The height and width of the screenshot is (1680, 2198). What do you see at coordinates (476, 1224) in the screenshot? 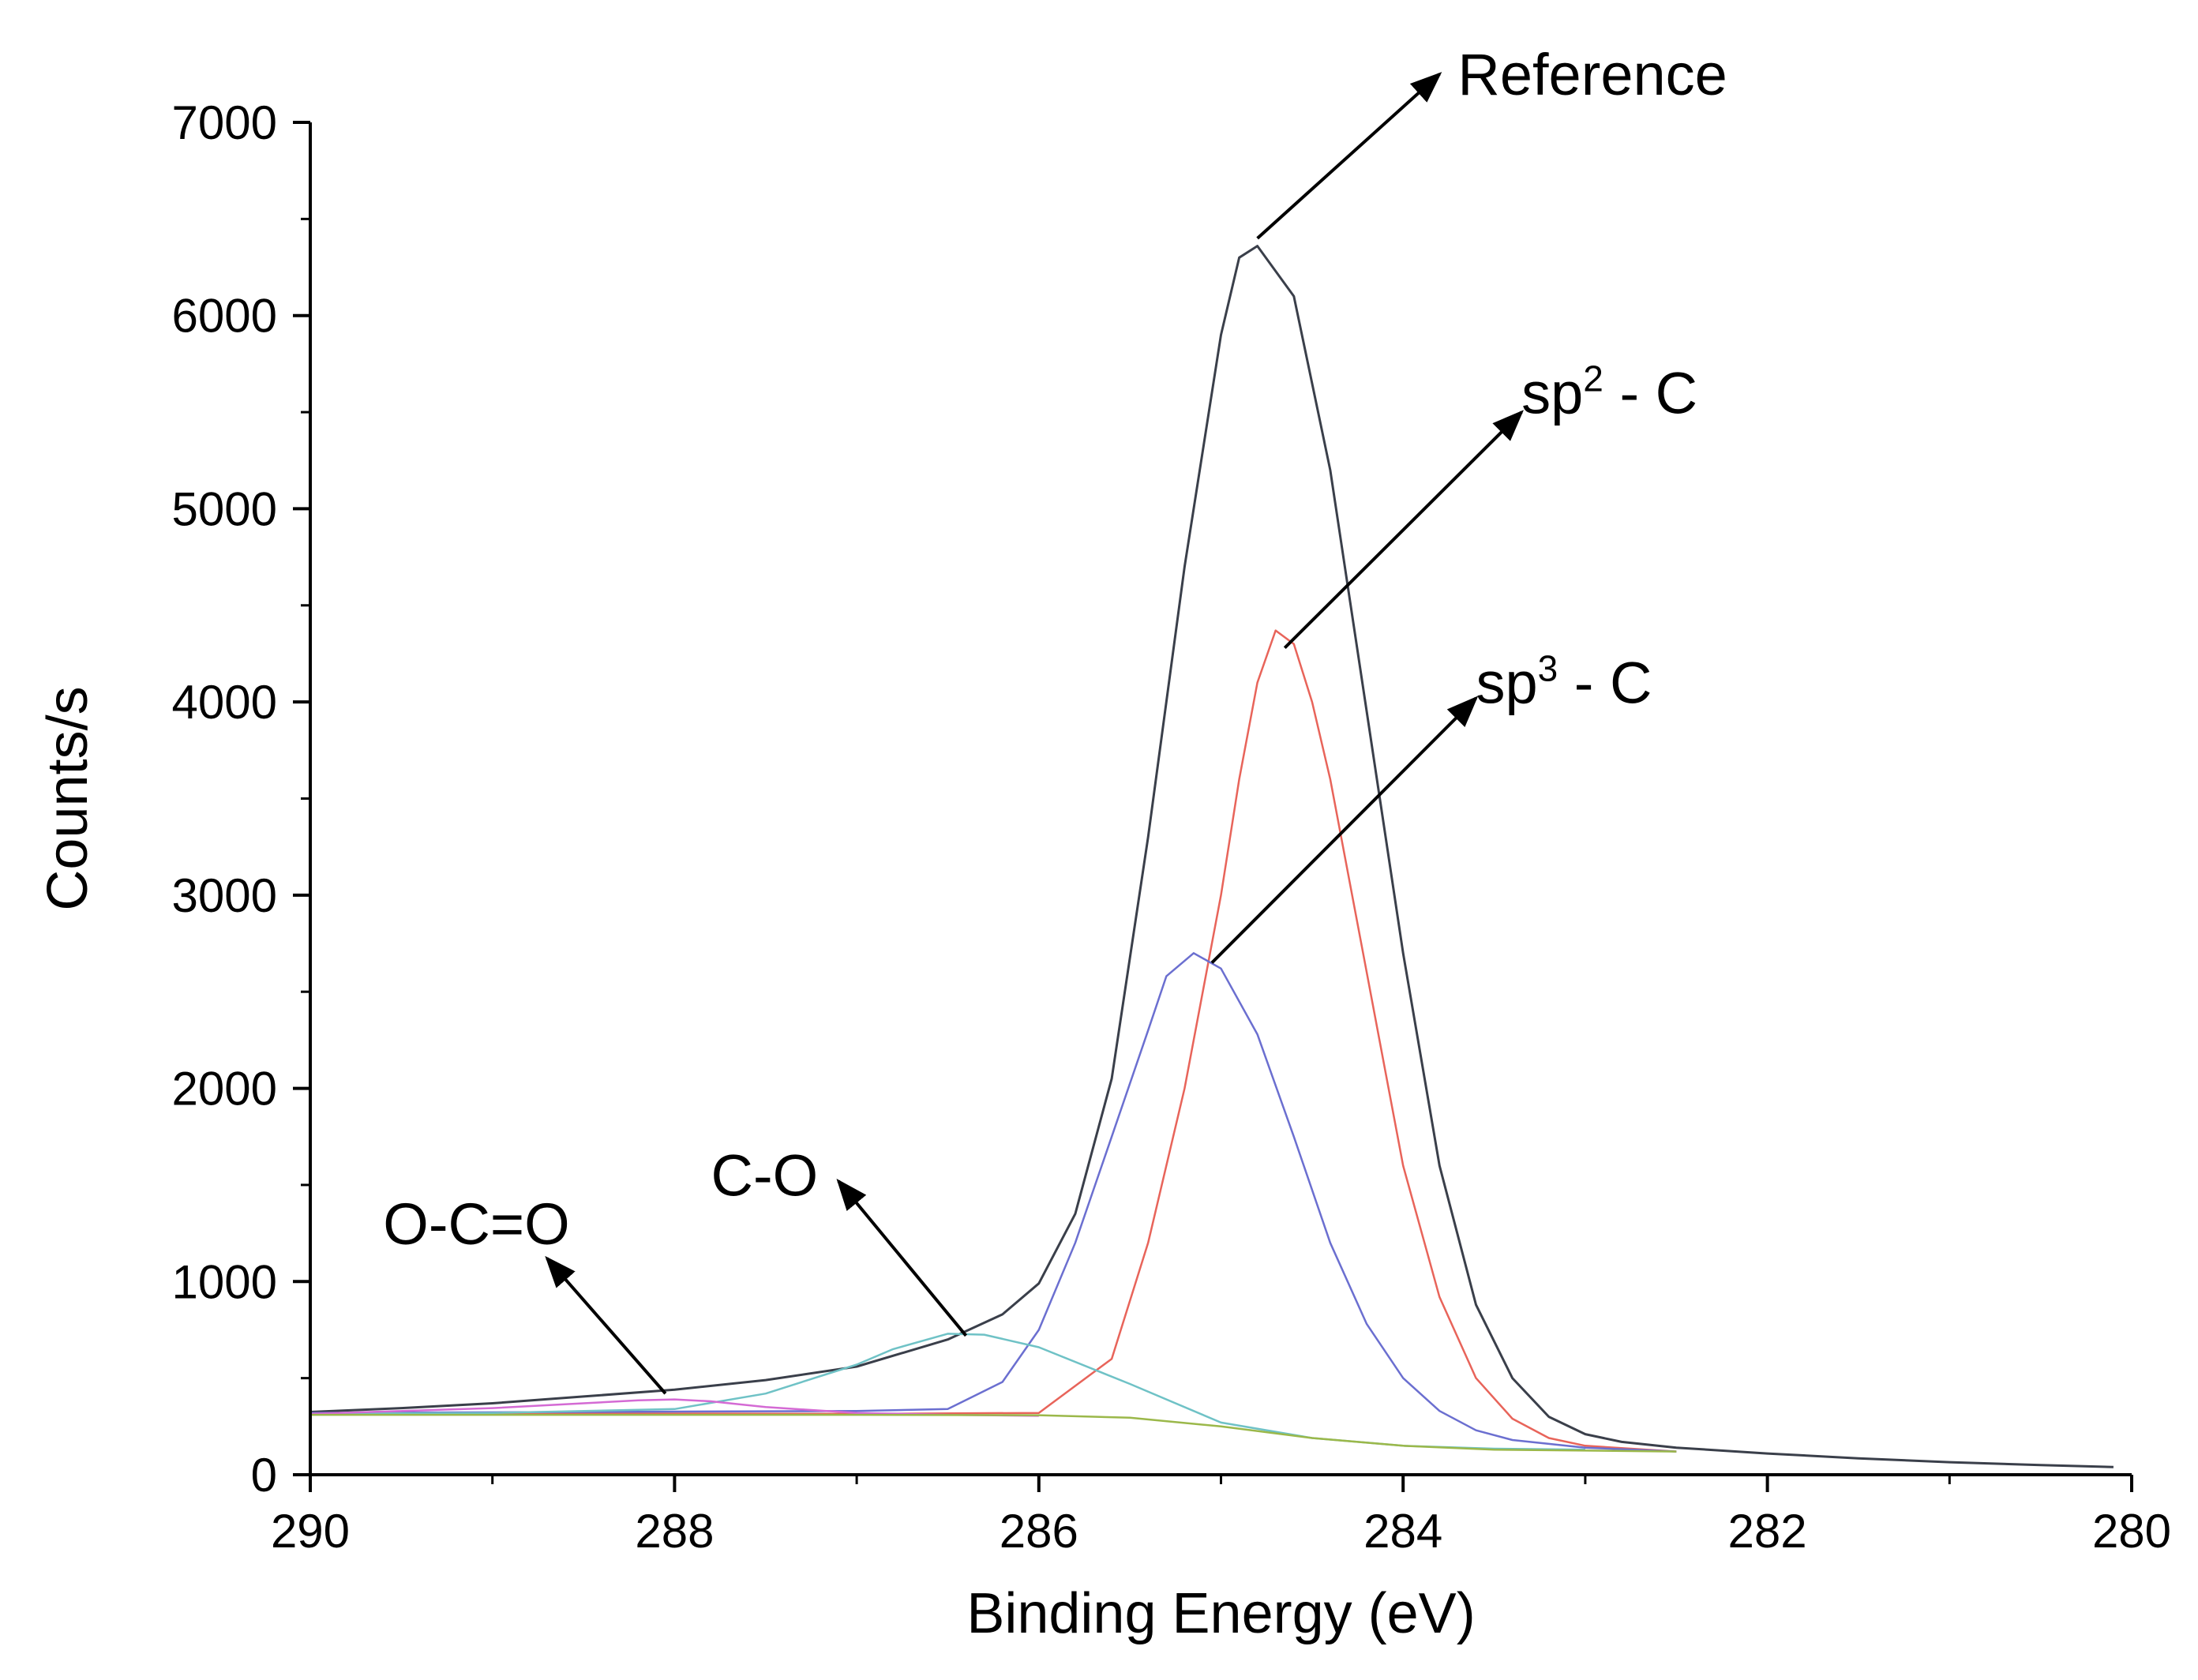
I see `annotation-label: O-C=O` at bounding box center [476, 1224].